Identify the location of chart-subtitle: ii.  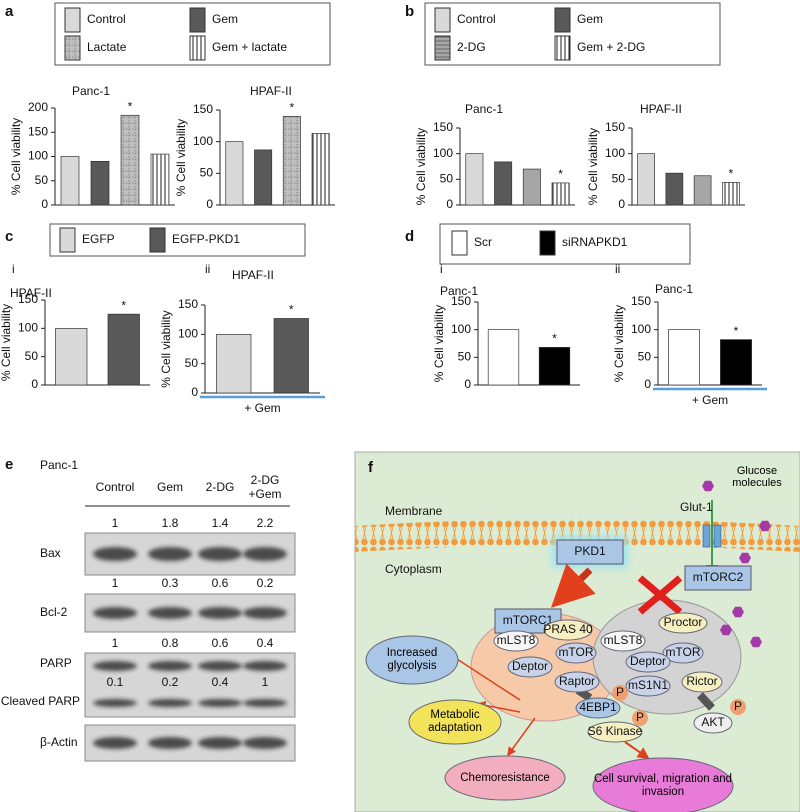
(617, 269).